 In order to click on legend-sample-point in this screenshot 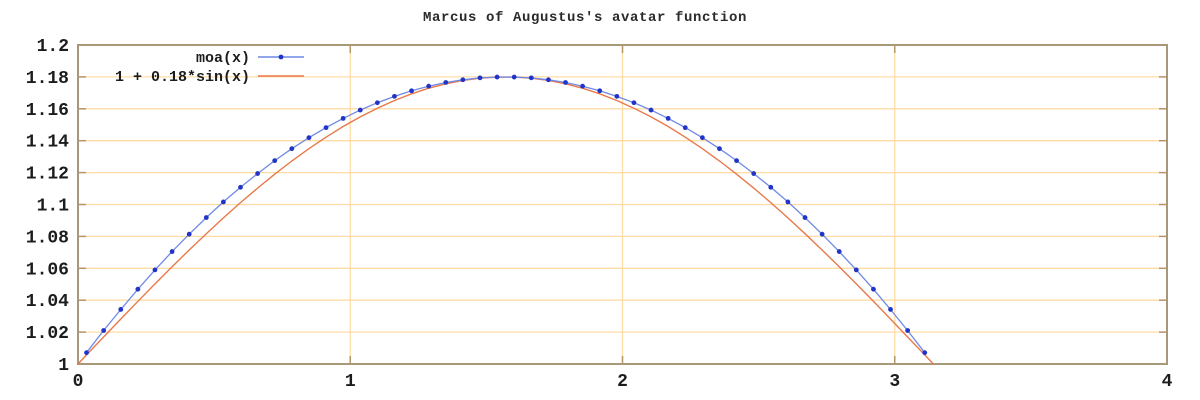, I will do `click(281, 57)`.